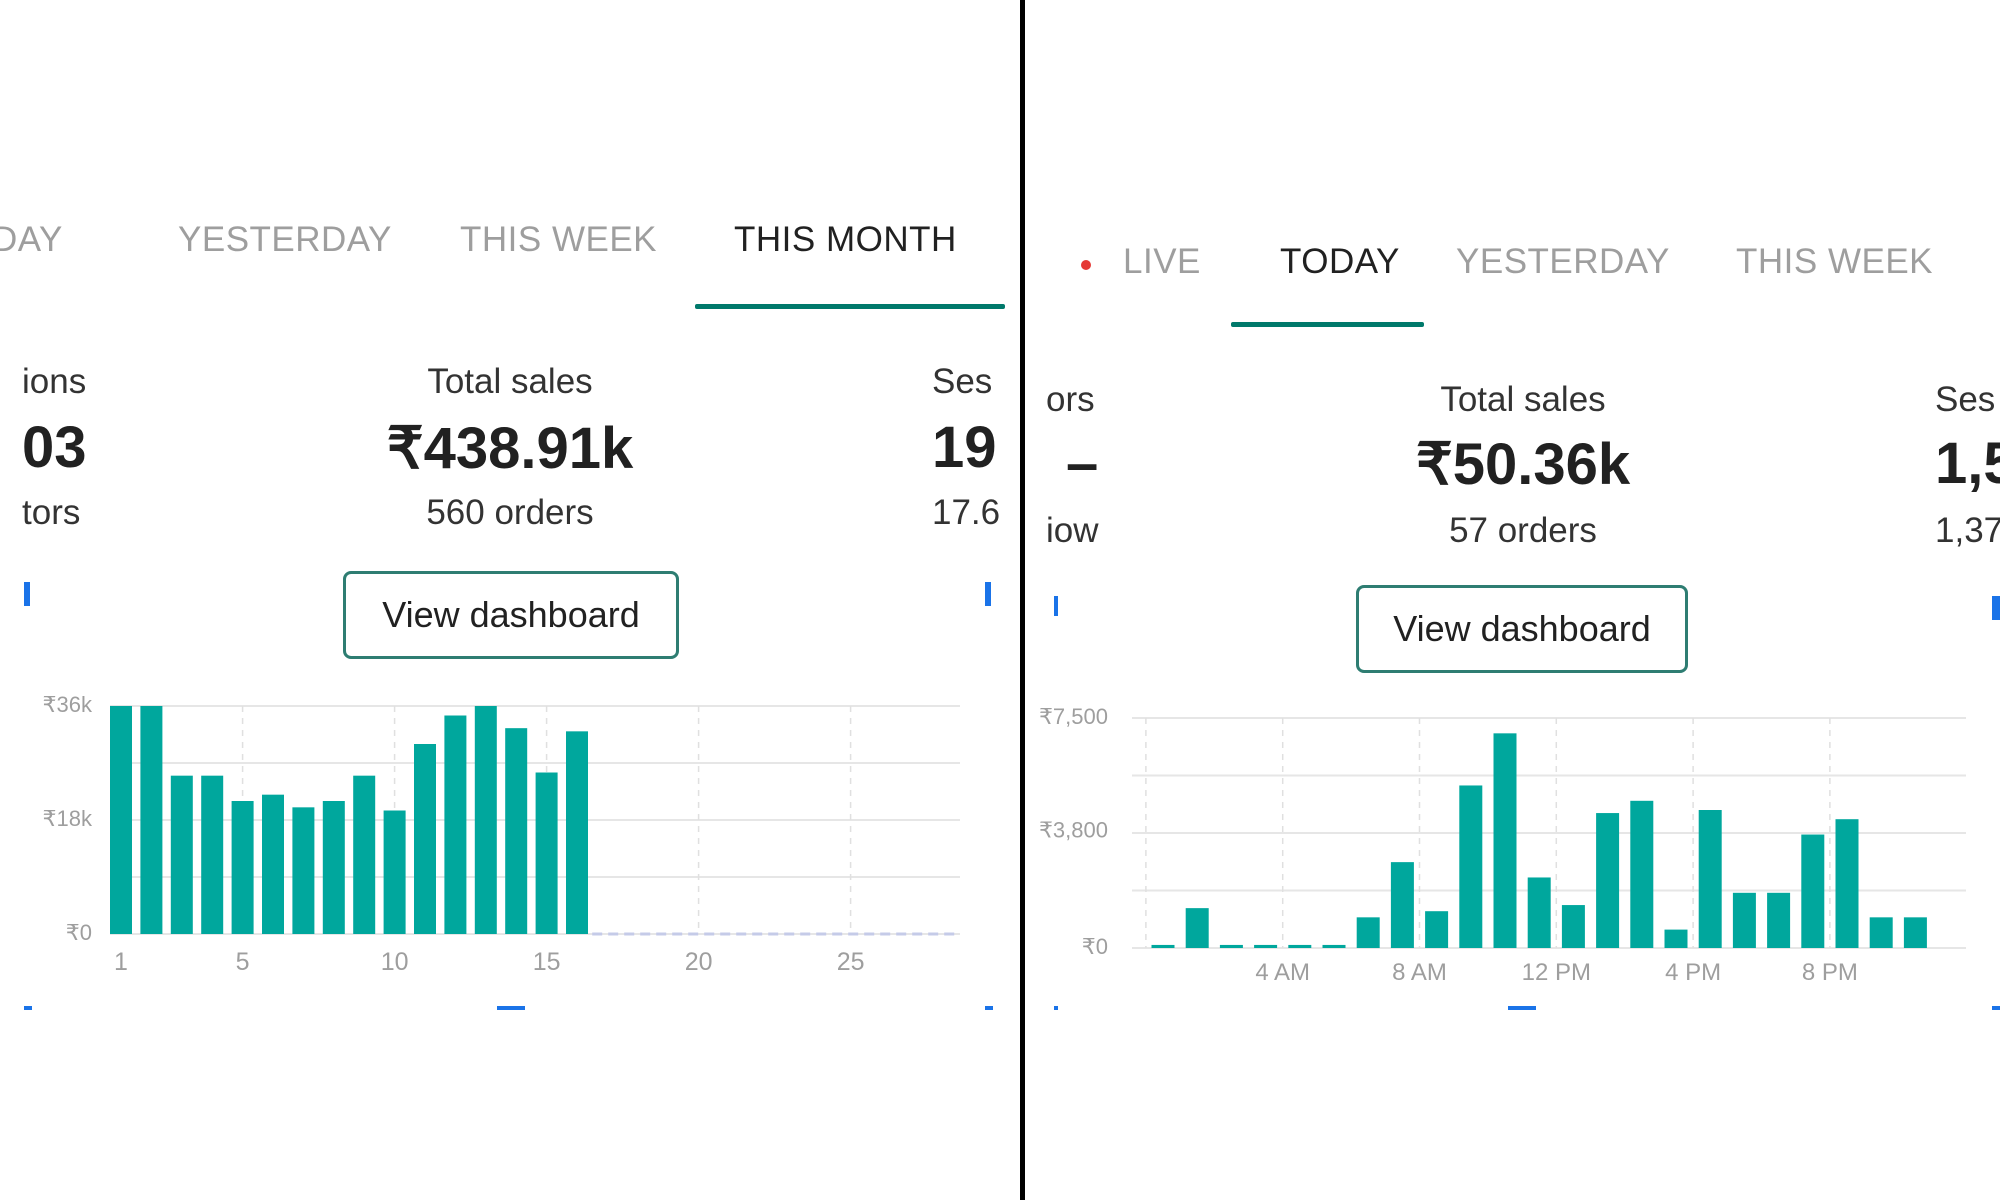 The height and width of the screenshot is (1200, 2000). Describe the element at coordinates (1523, 399) in the screenshot. I see `total-sales-label: Total sales` at that location.